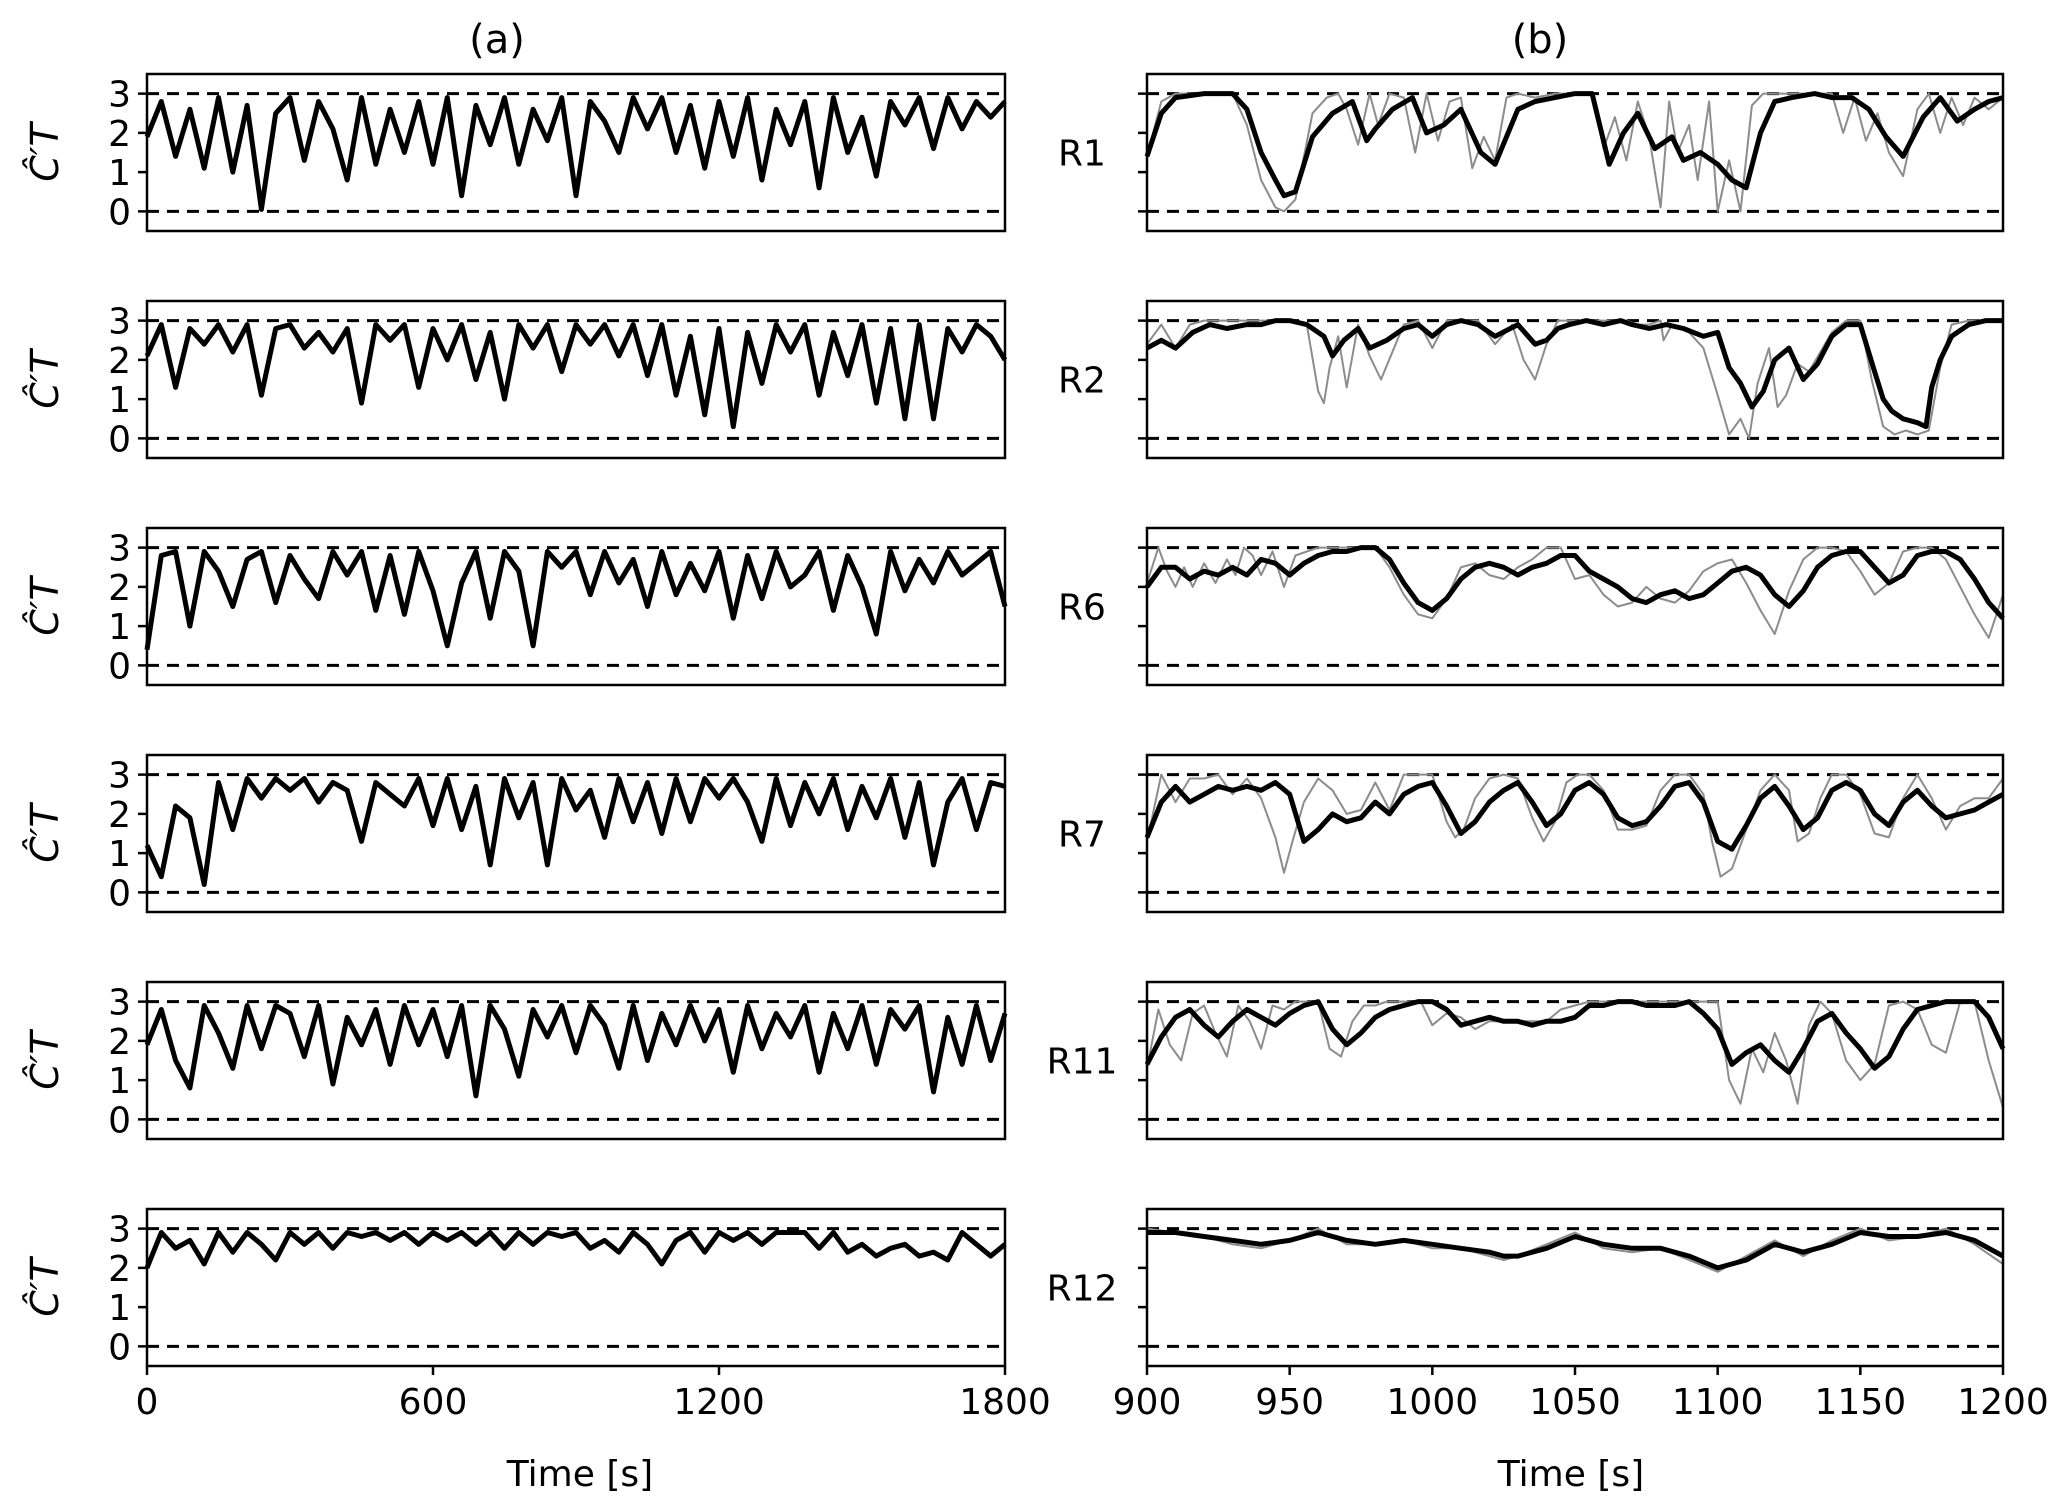 The width and height of the screenshot is (2066, 1500). Describe the element at coordinates (1082, 154) in the screenshot. I see `row-label-R1: R1` at that location.